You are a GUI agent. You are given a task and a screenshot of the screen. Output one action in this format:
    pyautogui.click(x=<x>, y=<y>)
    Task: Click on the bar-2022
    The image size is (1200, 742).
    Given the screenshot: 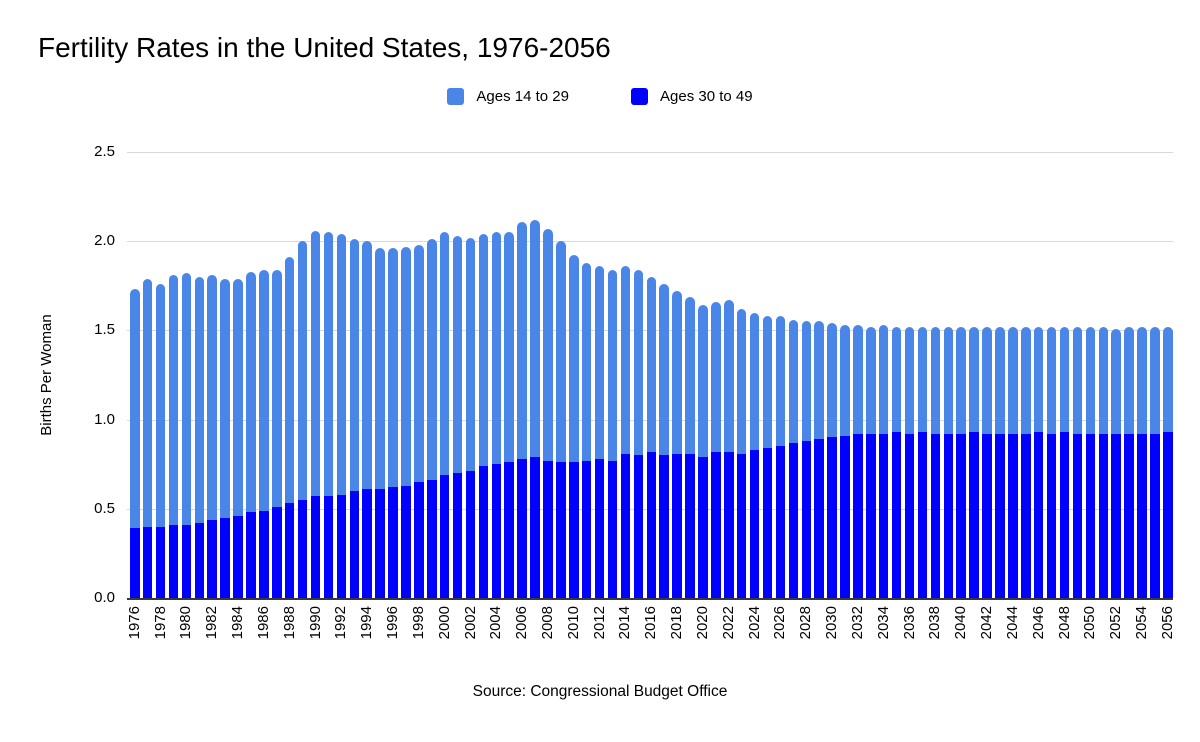 What is the action you would take?
    pyautogui.click(x=729, y=449)
    